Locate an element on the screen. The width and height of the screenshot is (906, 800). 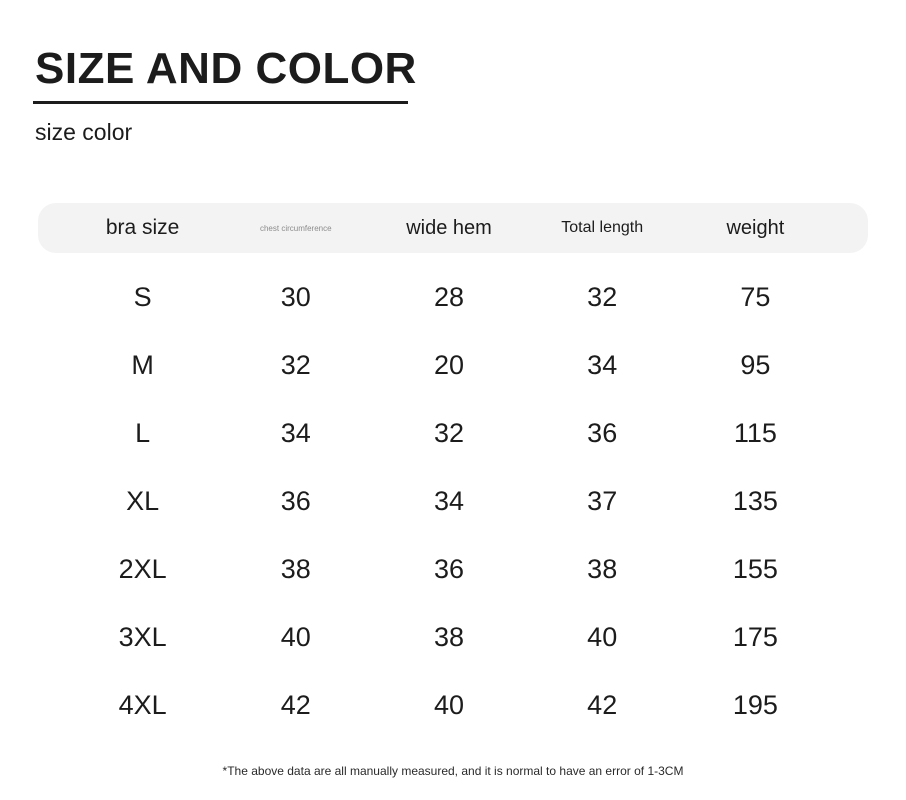
value-cell: 175 is located at coordinates (755, 636).